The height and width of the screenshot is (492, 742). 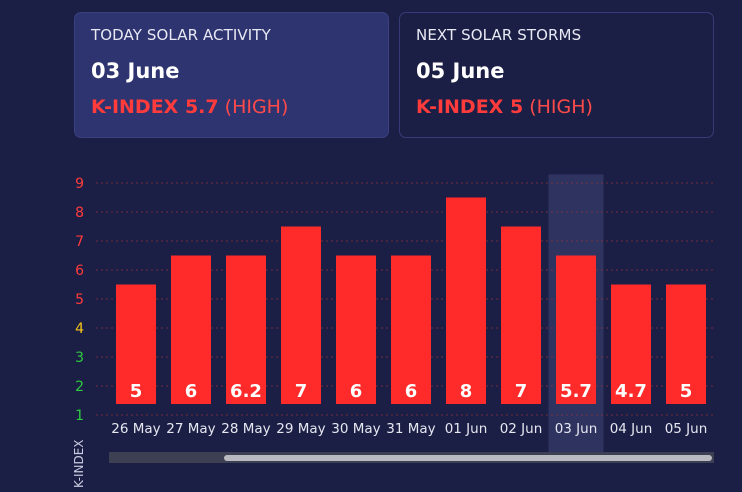 What do you see at coordinates (181, 35) in the screenshot?
I see `card-label: TODAY SOLAR ACTIVITY` at bounding box center [181, 35].